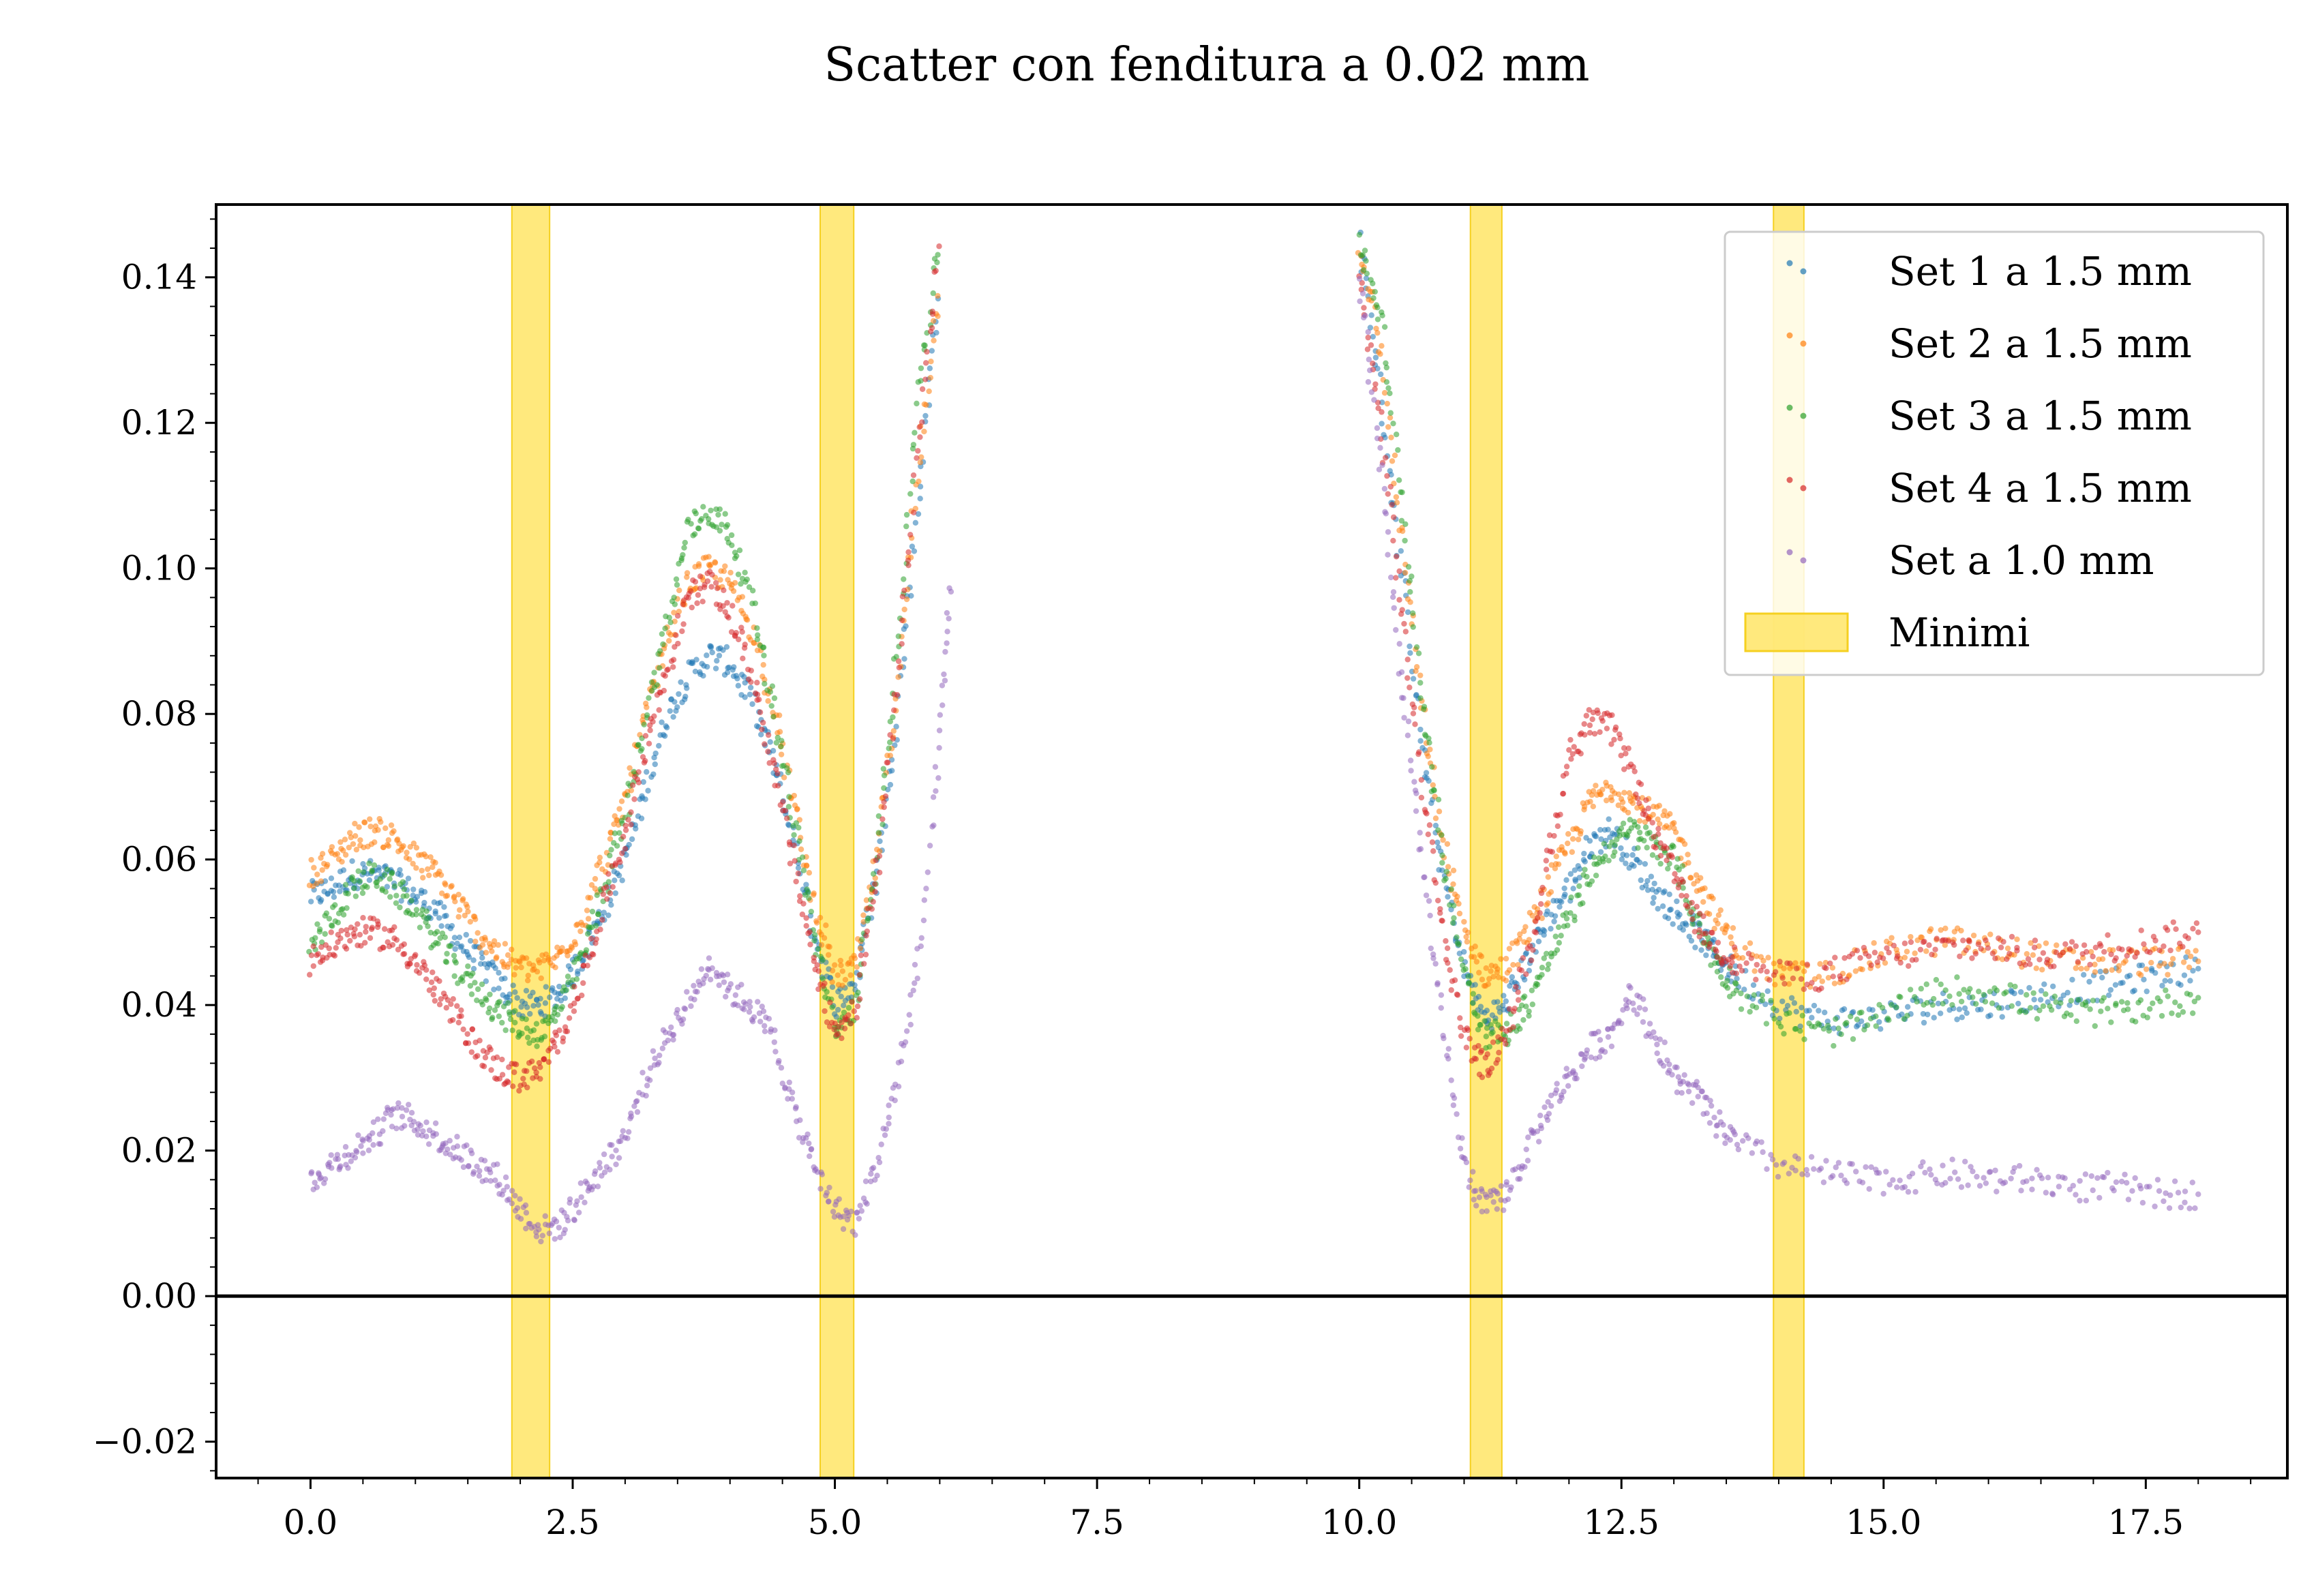 This screenshot has width=2316, height=1596. I want to click on x-tick-label: 17.5, so click(2146, 1522).